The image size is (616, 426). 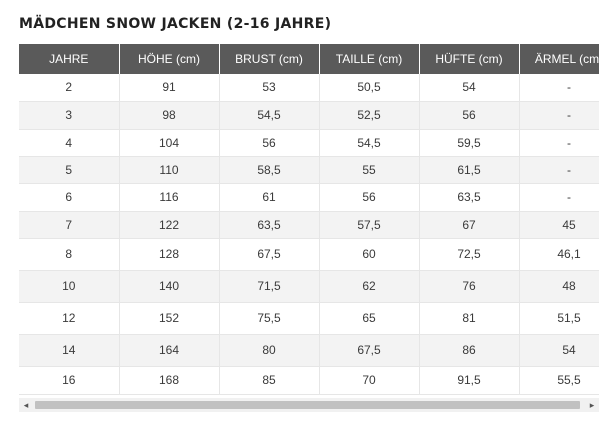 What do you see at coordinates (169, 380) in the screenshot?
I see `table-cell: 168` at bounding box center [169, 380].